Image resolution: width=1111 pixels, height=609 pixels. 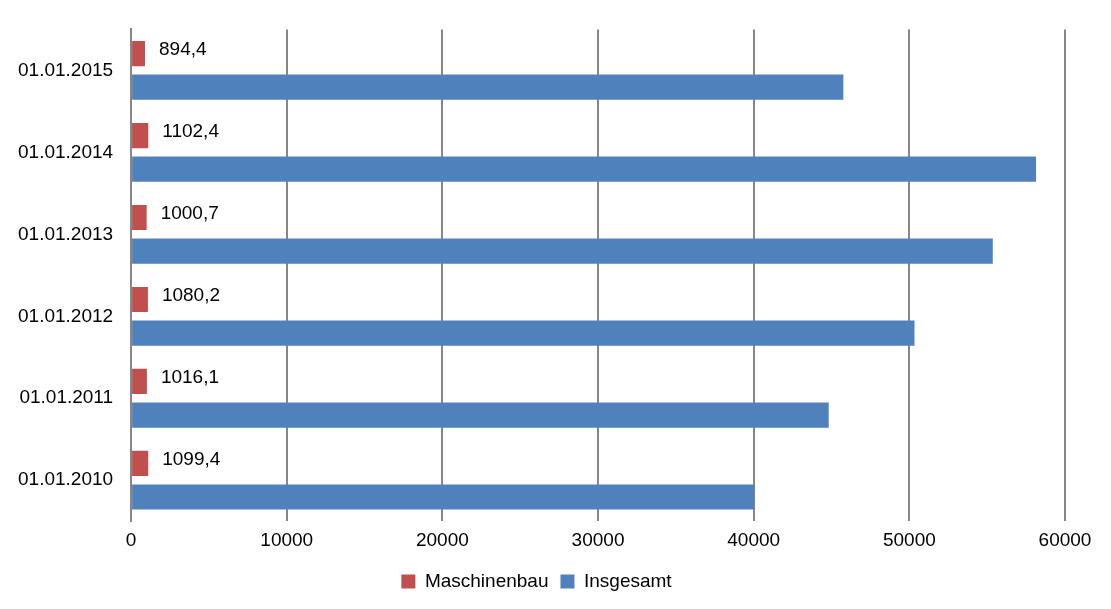 What do you see at coordinates (486, 580) in the screenshot?
I see `legend-label: Maschinenbau` at bounding box center [486, 580].